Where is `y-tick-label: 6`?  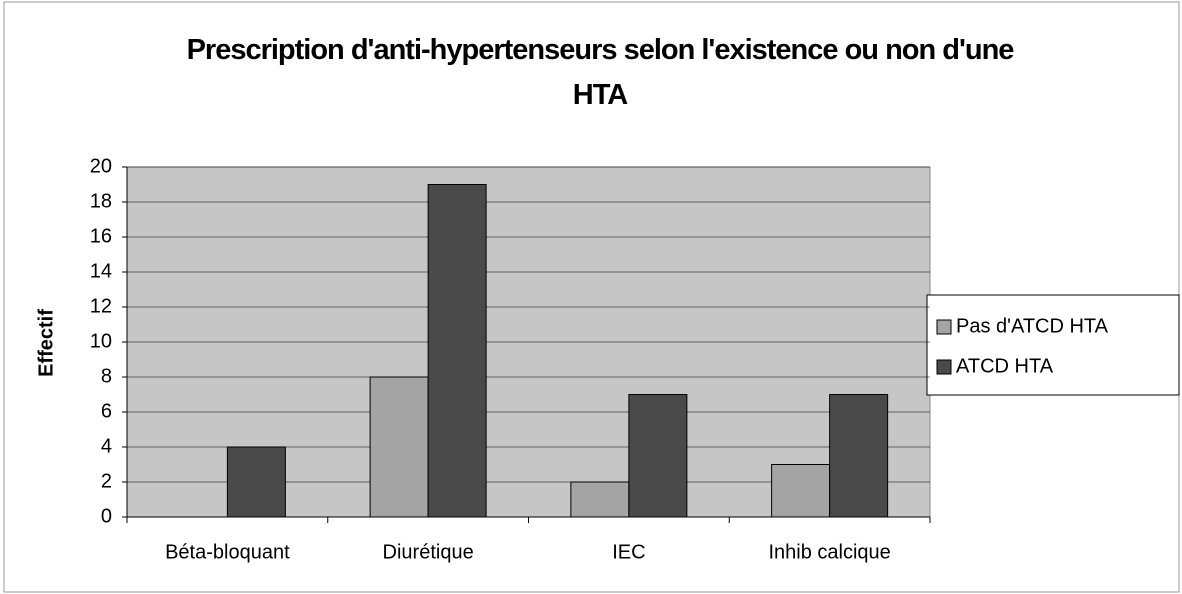
y-tick-label: 6 is located at coordinates (106, 411).